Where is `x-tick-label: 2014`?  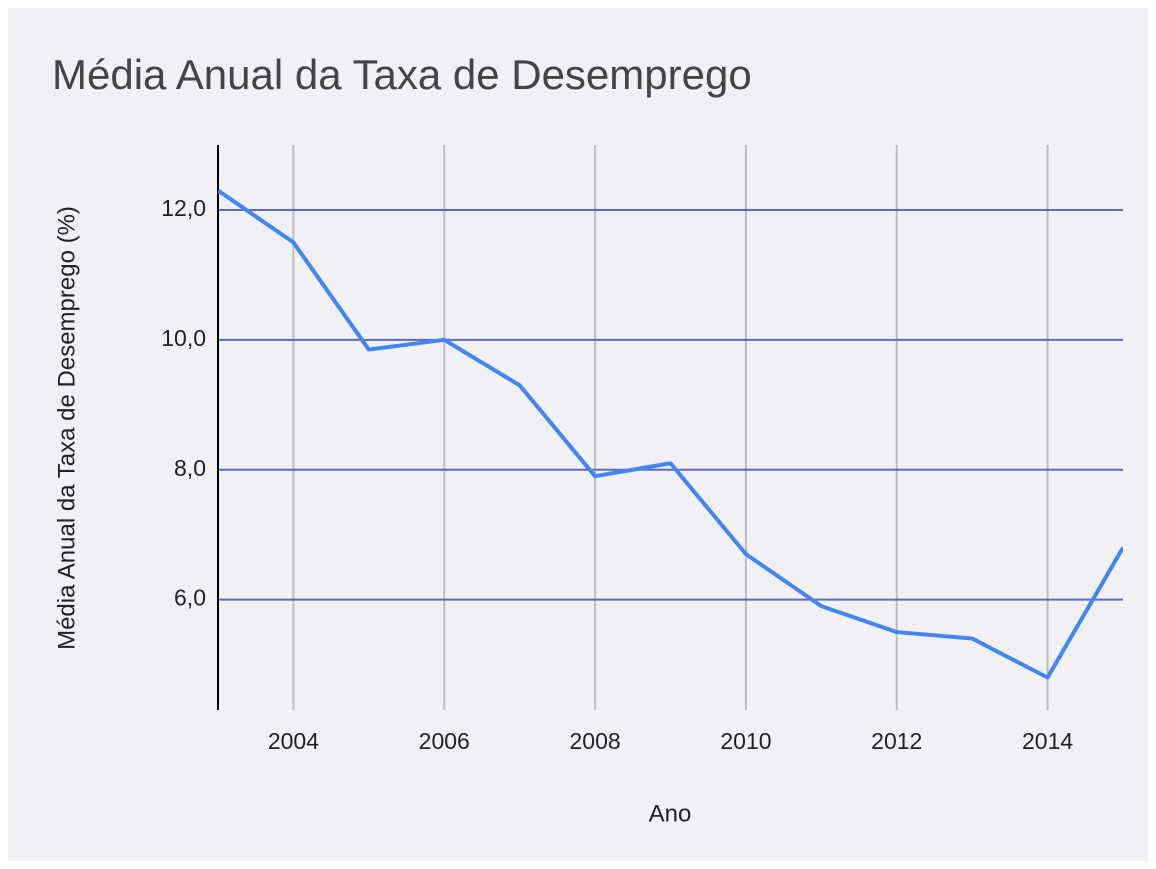 x-tick-label: 2014 is located at coordinates (1047, 741).